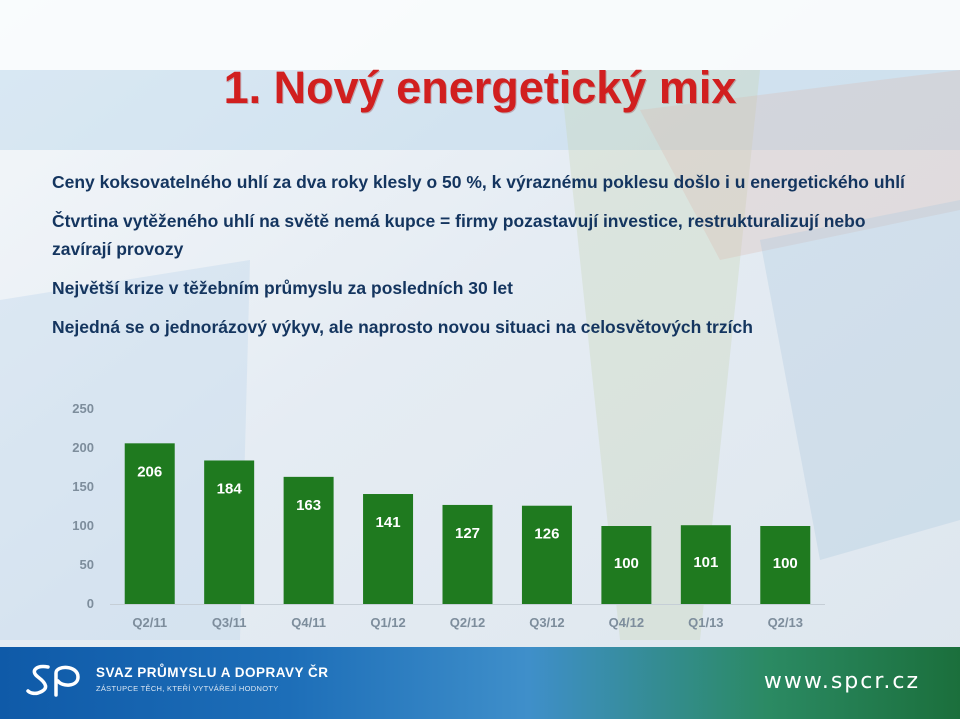 The image size is (960, 719). Describe the element at coordinates (87, 564) in the screenshot. I see `y-tick-label: 50` at that location.